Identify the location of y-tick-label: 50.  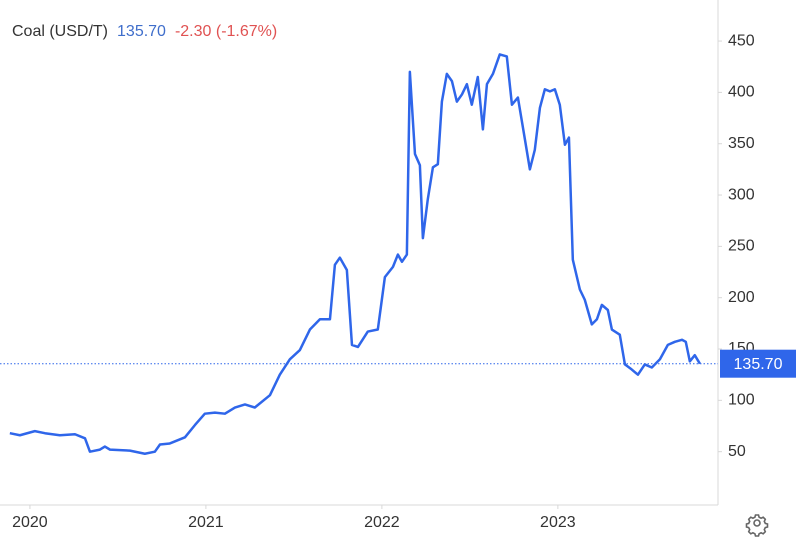
(737, 451).